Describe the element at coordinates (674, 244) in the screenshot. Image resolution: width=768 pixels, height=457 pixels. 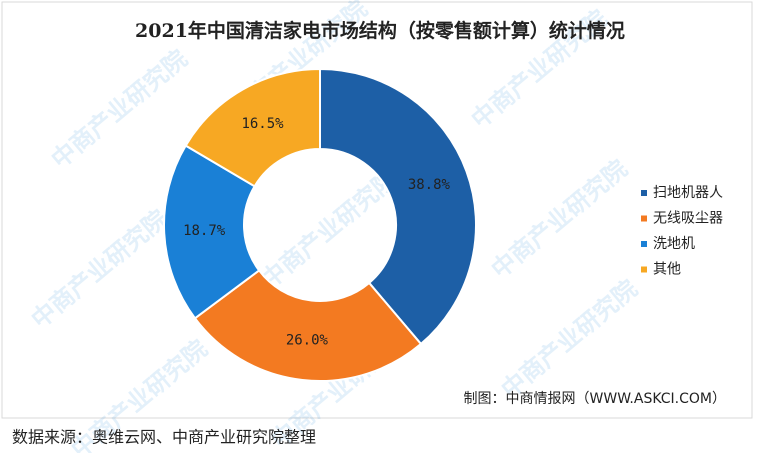
I see `legend-label: 洗地机` at that location.